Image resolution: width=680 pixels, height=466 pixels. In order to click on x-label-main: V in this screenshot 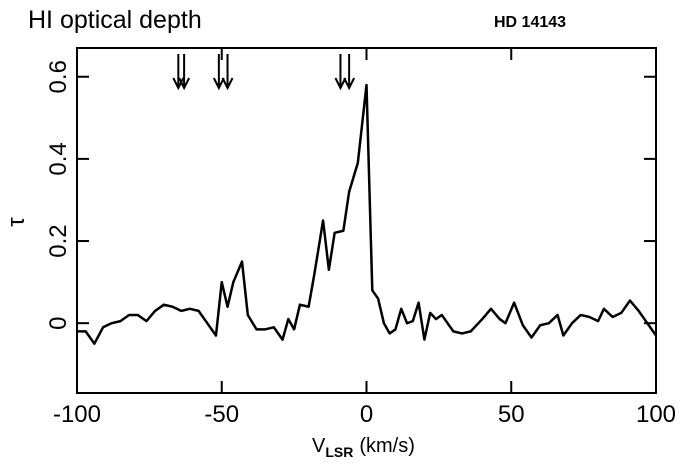, I will do `click(319, 446)`.